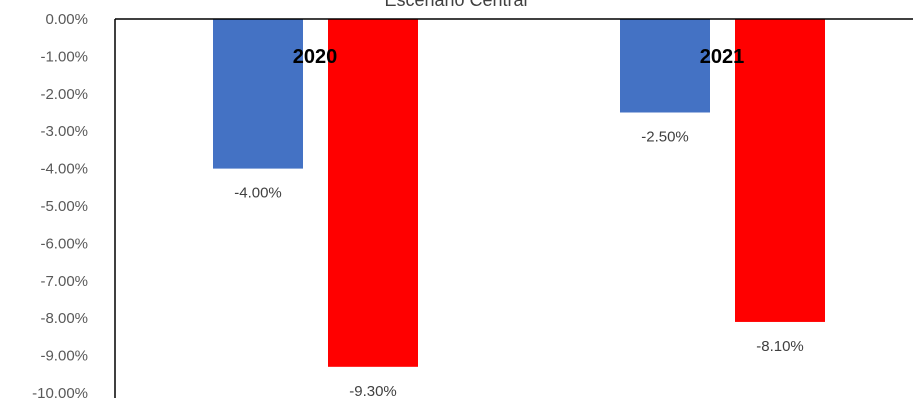 The height and width of the screenshot is (398, 913). What do you see at coordinates (373, 390) in the screenshot?
I see `bar-value-label: -9.30%` at bounding box center [373, 390].